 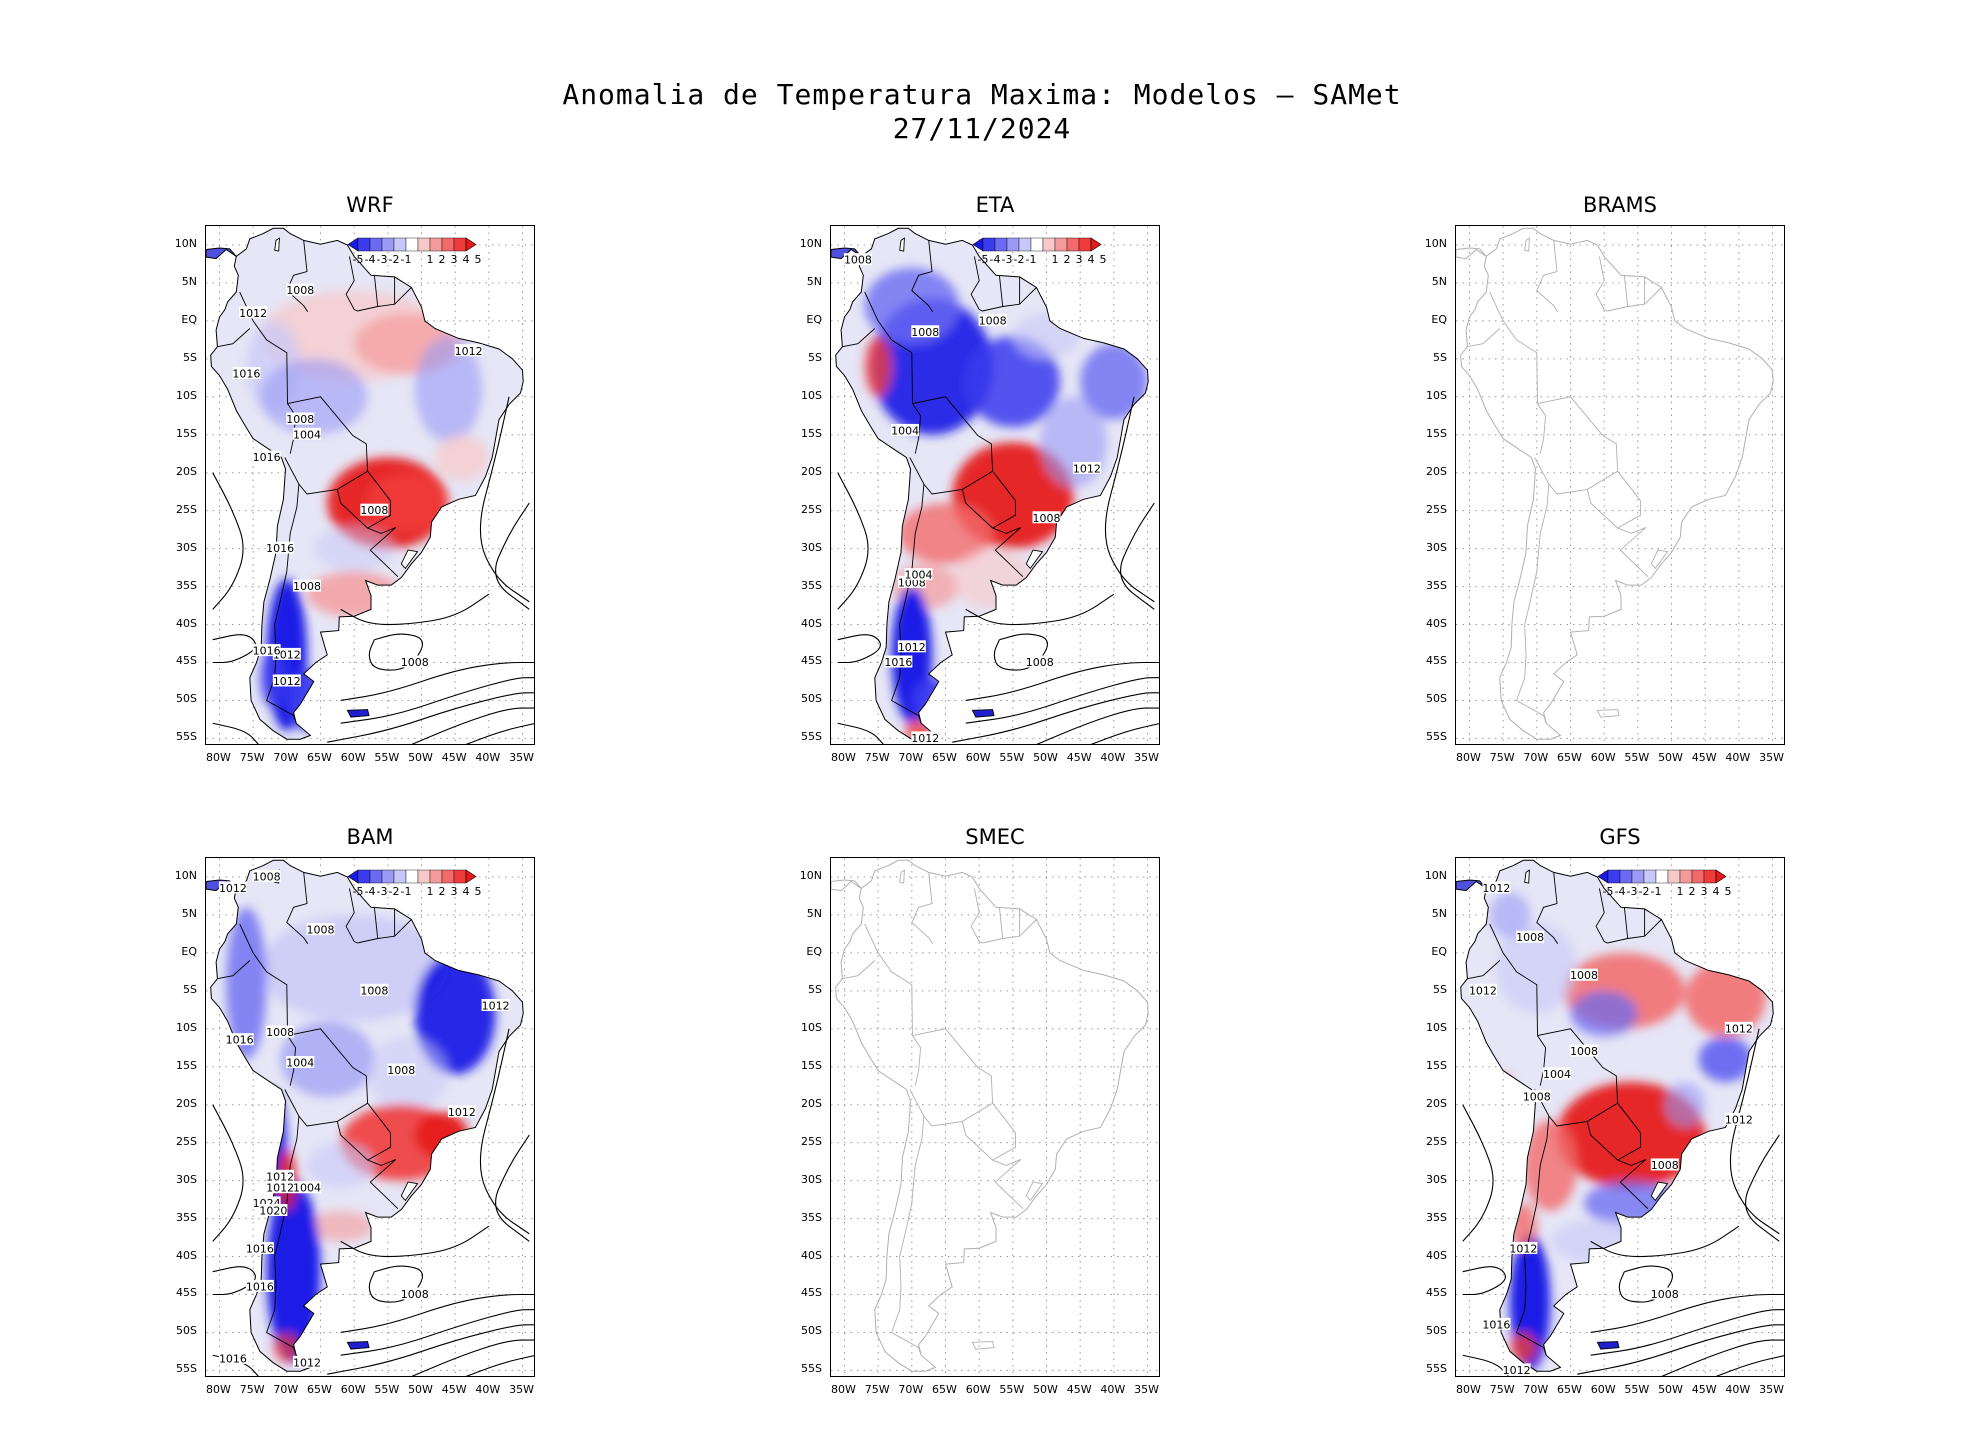 What do you see at coordinates (1007, 259) in the screenshot?
I see `colorbar-tick-label: -3` at bounding box center [1007, 259].